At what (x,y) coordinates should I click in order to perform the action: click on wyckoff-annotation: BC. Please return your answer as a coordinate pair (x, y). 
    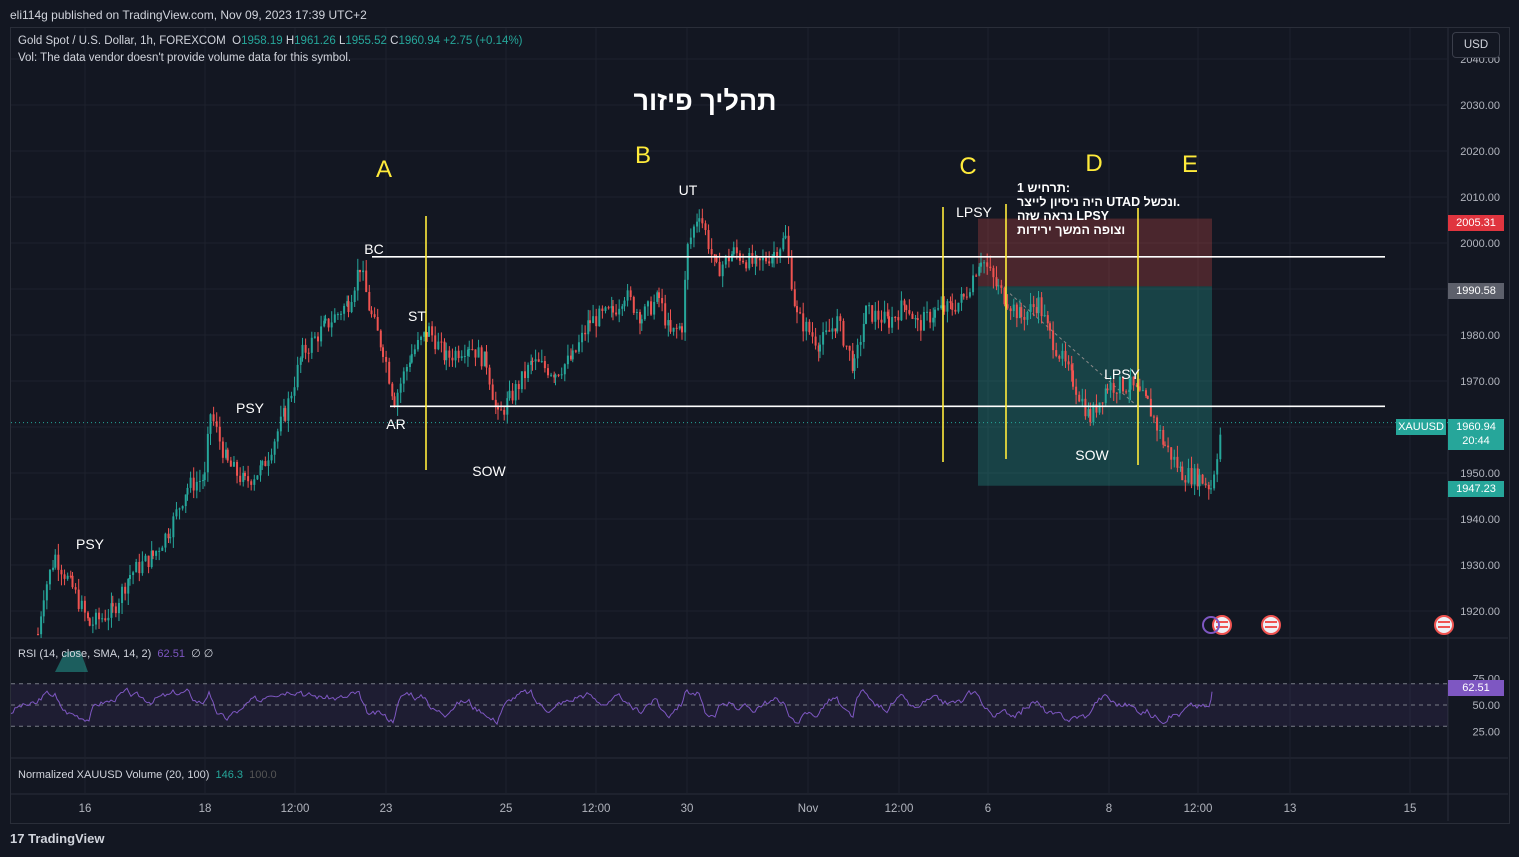
    Looking at the image, I should click on (373, 249).